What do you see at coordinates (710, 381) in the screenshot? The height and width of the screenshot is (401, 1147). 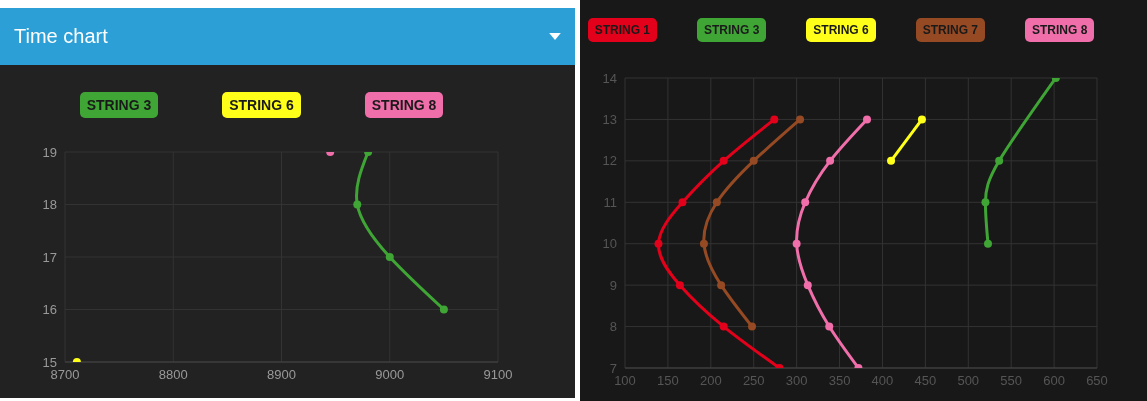 I see `x-tick-label: 200` at bounding box center [710, 381].